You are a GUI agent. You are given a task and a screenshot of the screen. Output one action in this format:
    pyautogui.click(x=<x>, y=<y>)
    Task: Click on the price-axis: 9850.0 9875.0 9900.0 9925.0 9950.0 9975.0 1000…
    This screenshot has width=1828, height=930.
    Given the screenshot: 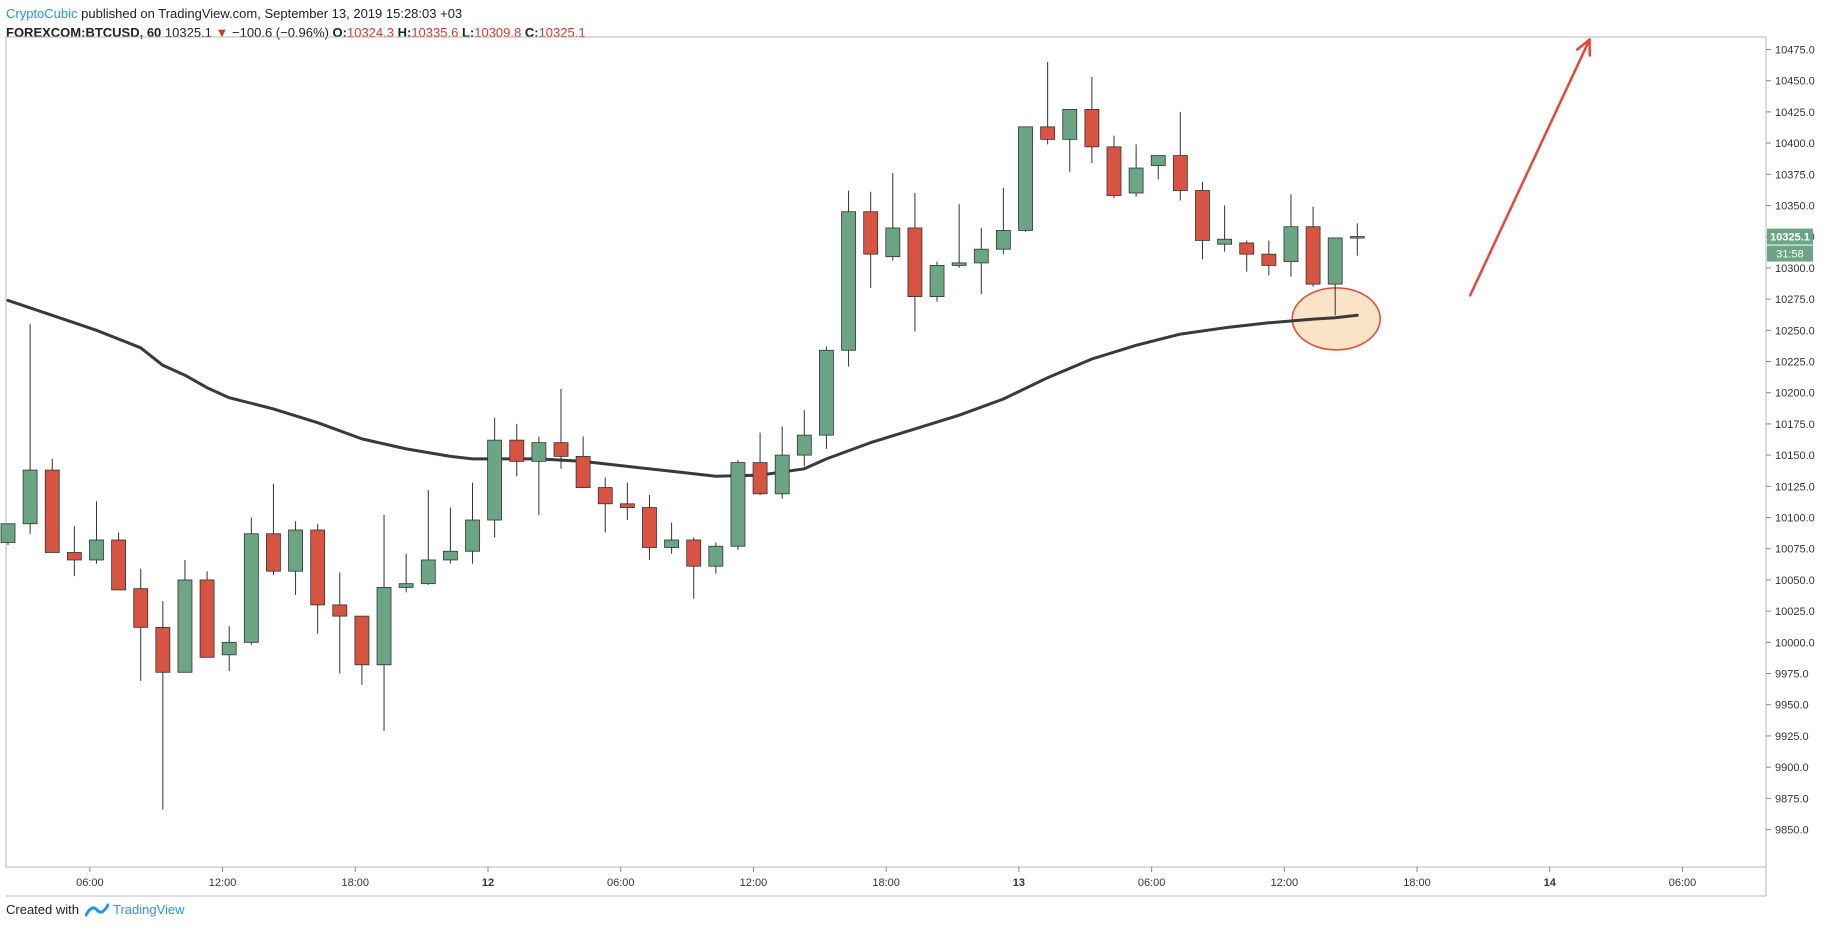 What is the action you would take?
    pyautogui.click(x=1790, y=440)
    